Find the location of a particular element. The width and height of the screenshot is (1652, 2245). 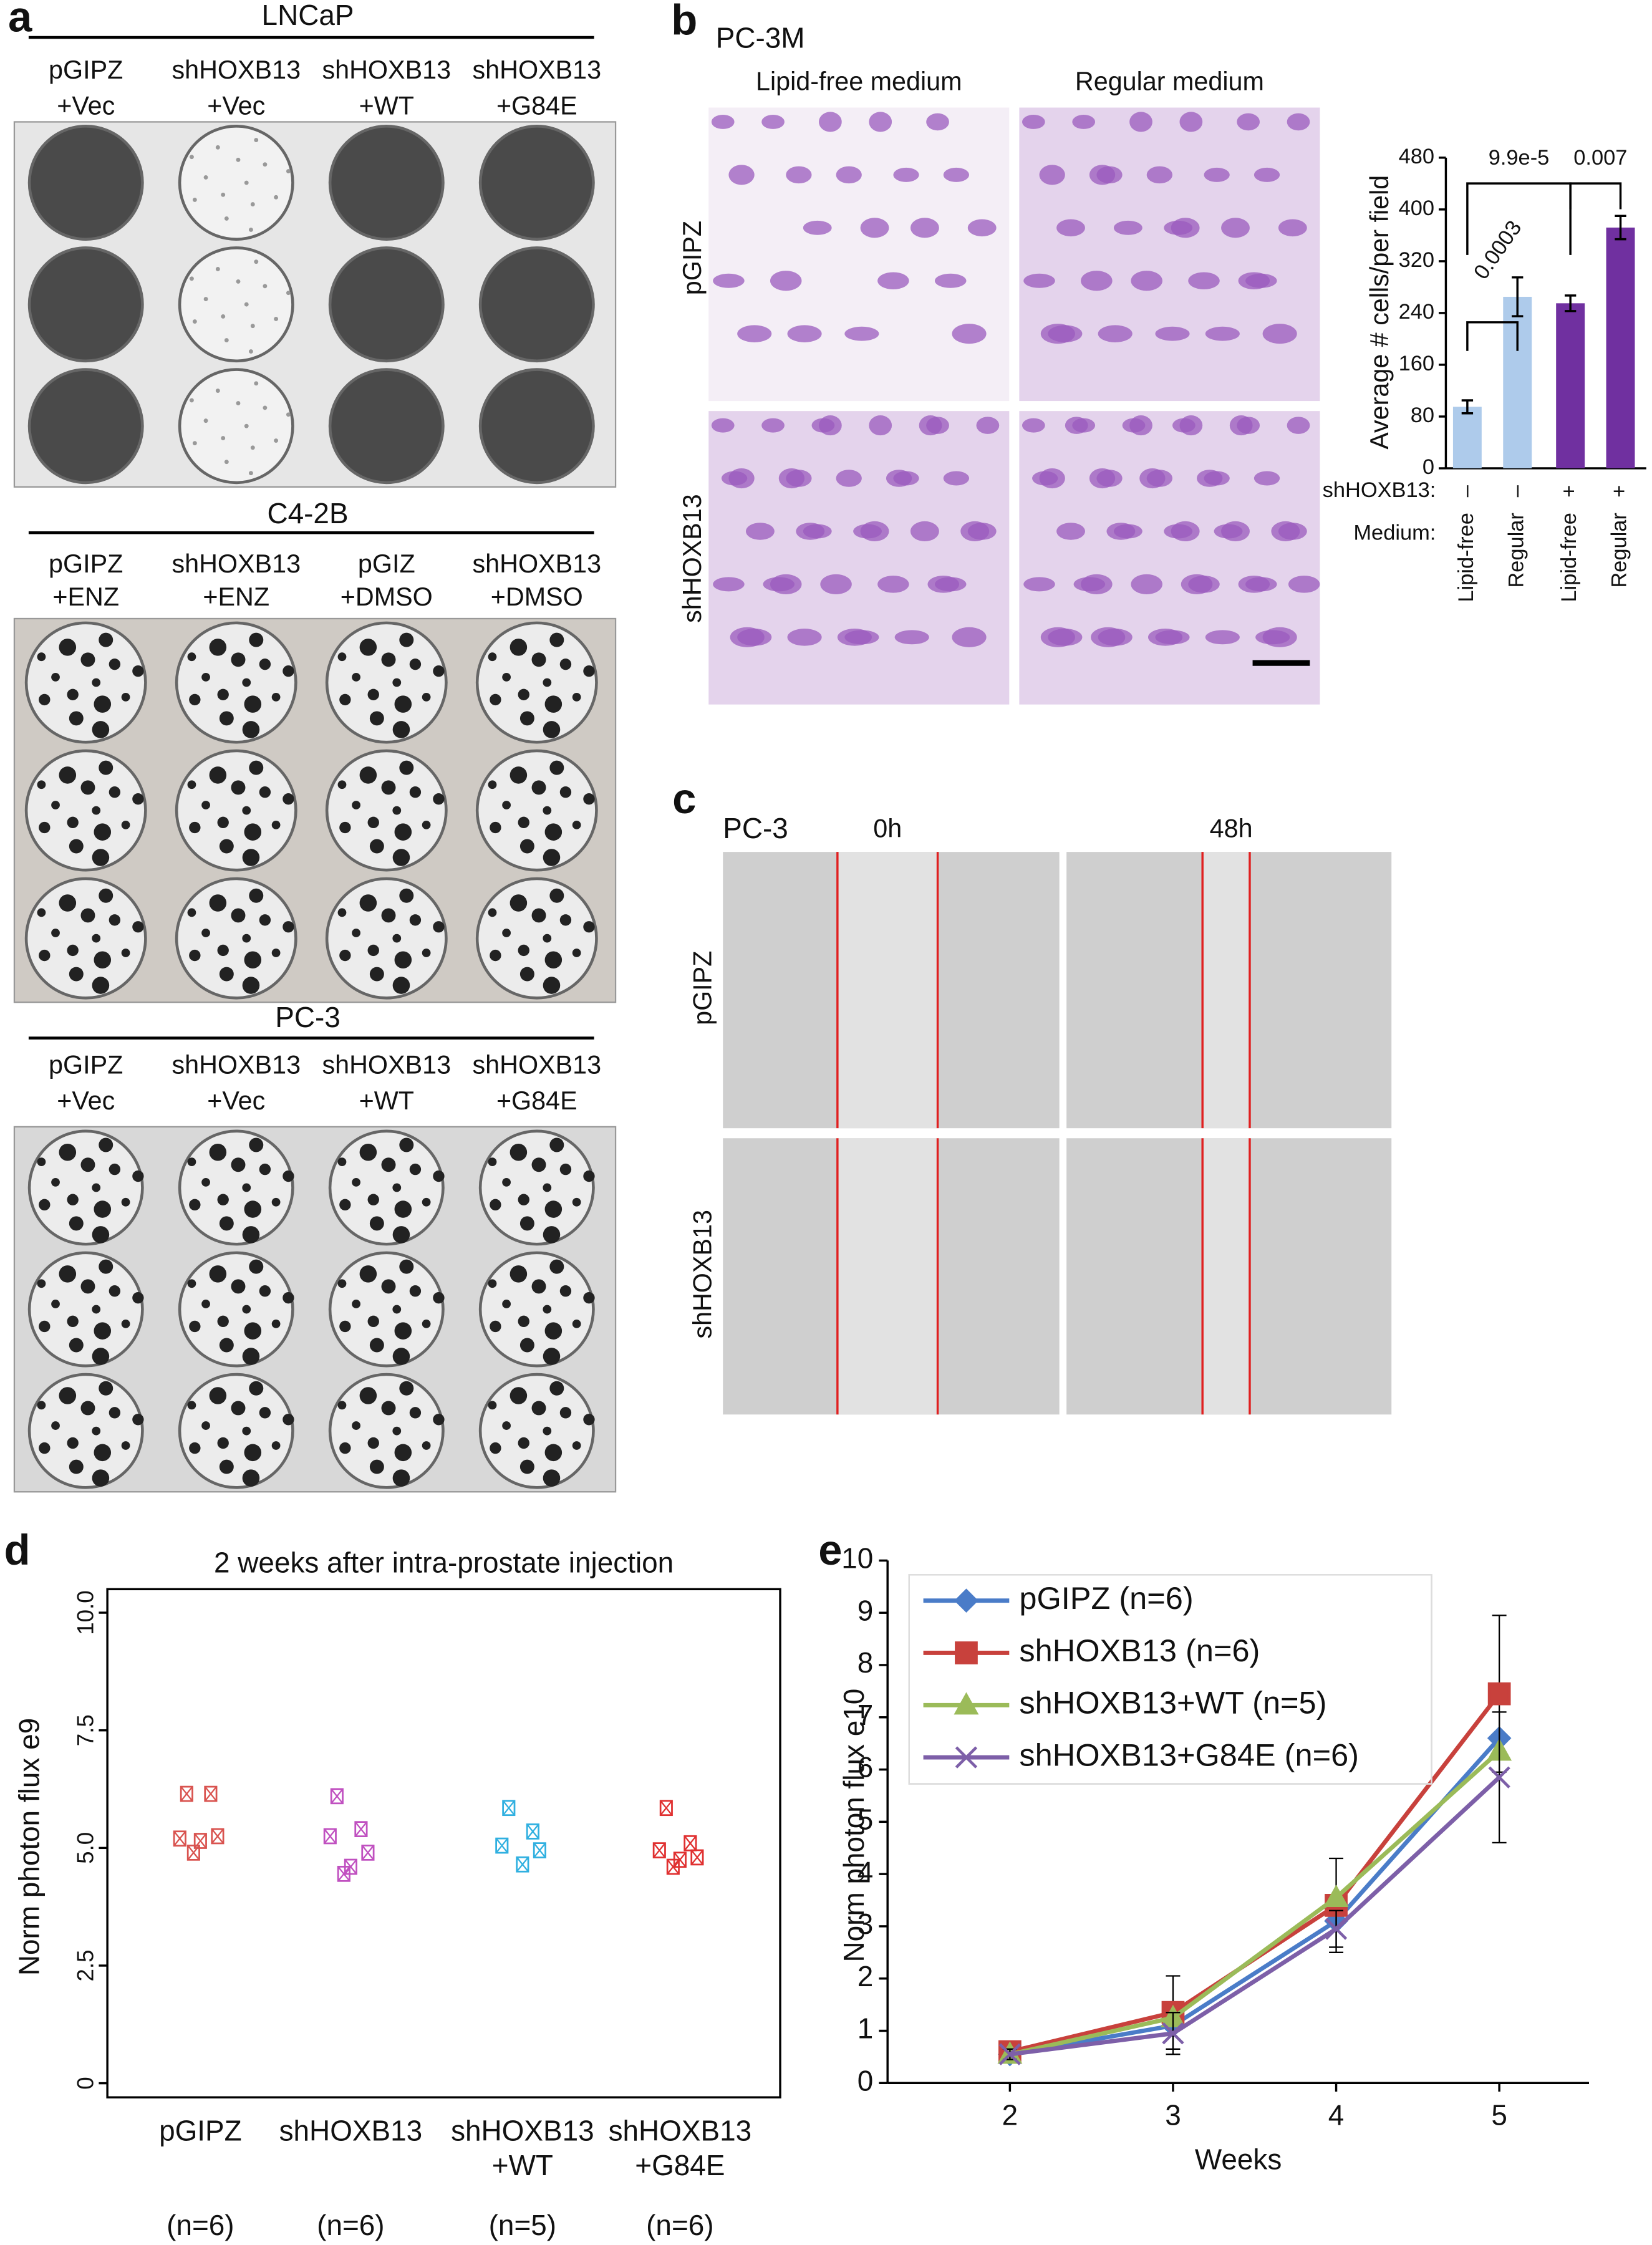

y-axis-title: Average # cells/per field is located at coordinates (1379, 312).